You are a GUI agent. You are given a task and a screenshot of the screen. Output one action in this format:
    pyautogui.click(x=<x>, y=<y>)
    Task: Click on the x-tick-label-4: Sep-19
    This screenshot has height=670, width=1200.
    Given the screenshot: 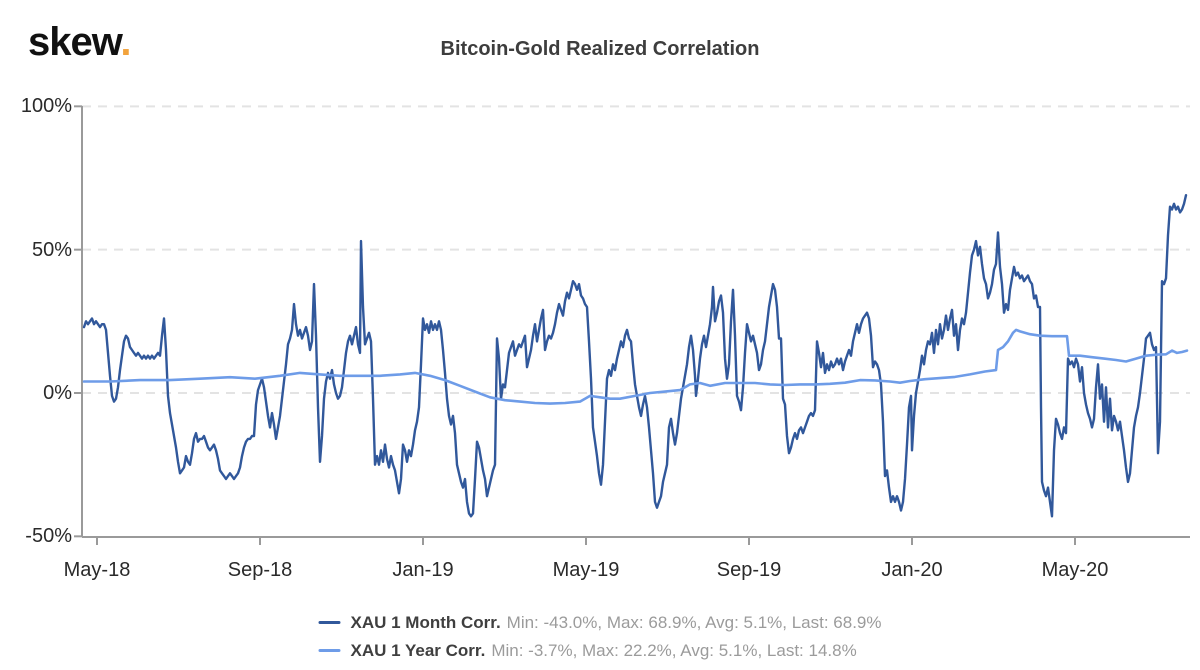 What is the action you would take?
    pyautogui.click(x=749, y=570)
    